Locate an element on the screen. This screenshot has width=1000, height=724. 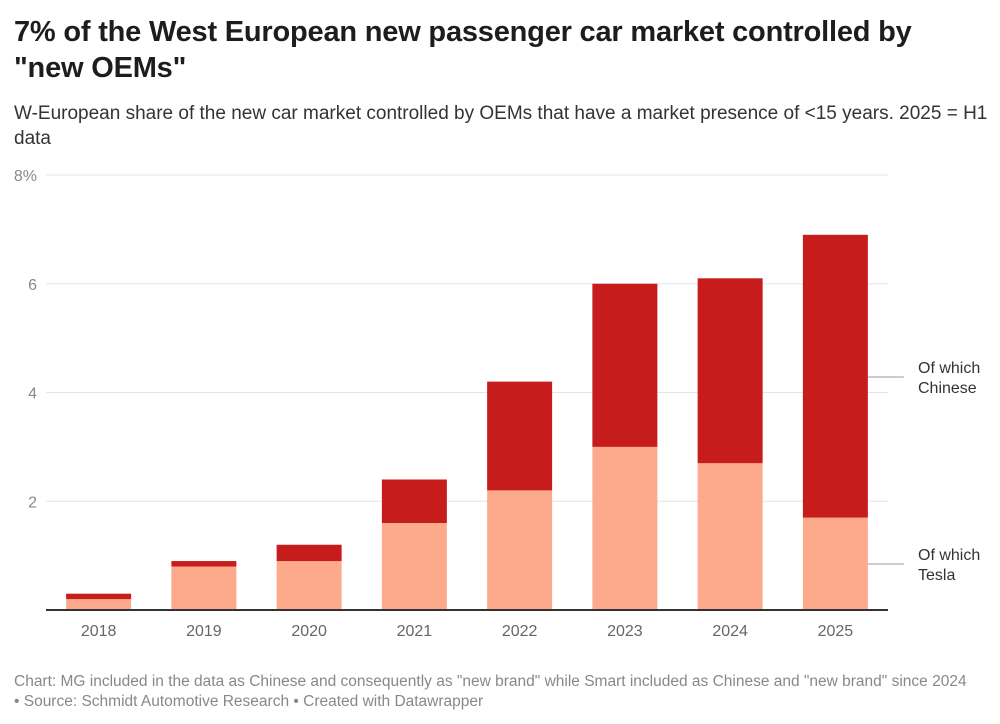
y-tick-label: 6 is located at coordinates (32, 285).